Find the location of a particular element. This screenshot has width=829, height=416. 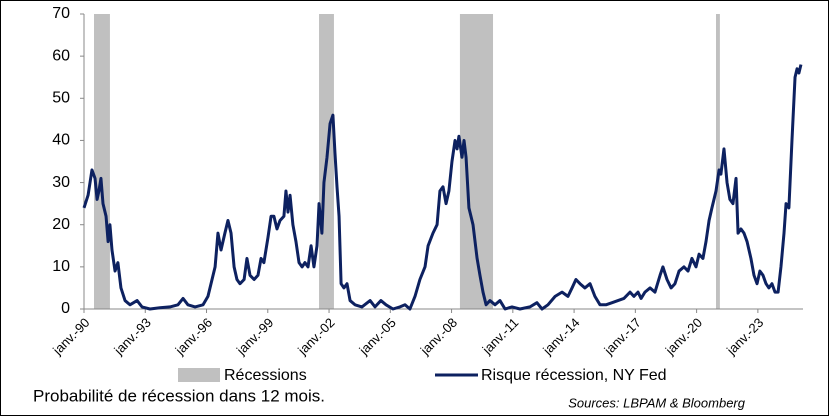

y-tick-label: 20 is located at coordinates (61, 224).